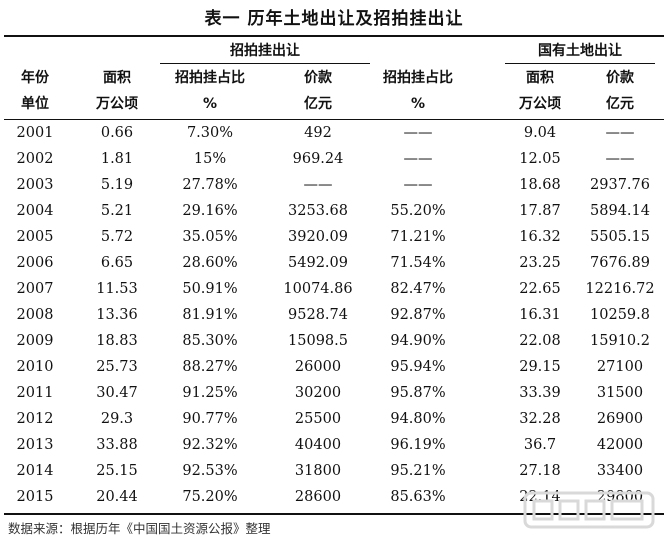 The height and width of the screenshot is (544, 668). Describe the element at coordinates (35, 497) in the screenshot. I see `table-cell-year: 2015` at that location.